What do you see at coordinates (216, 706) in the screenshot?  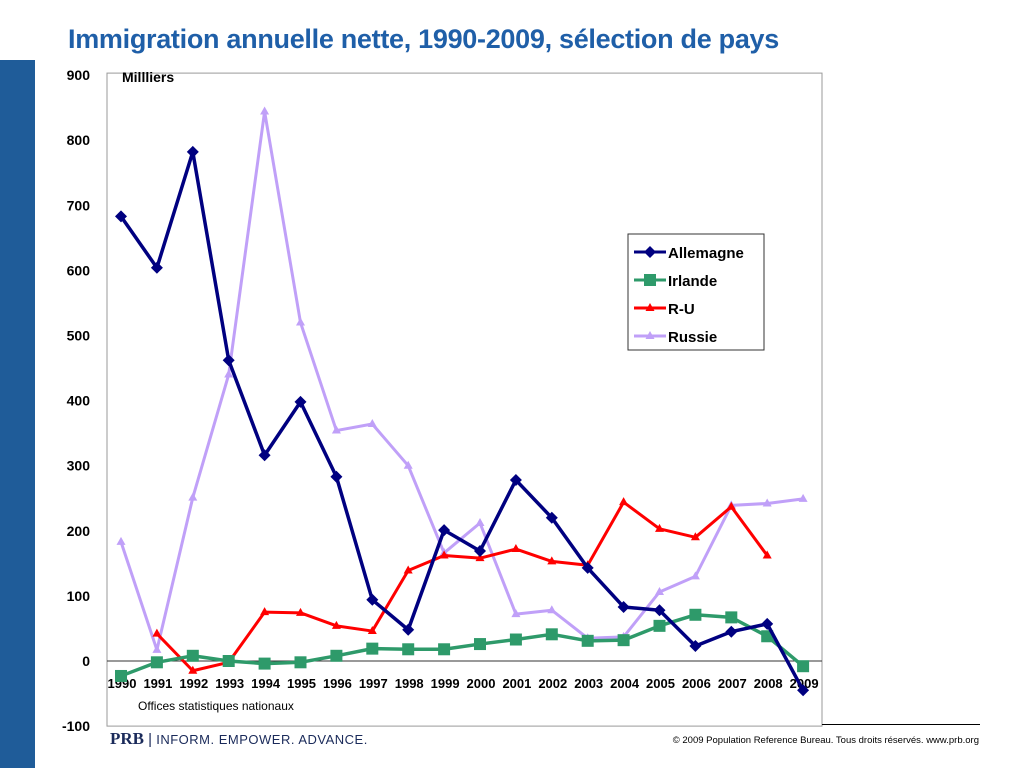 I see `source-note: Offices statistiques nationaux` at bounding box center [216, 706].